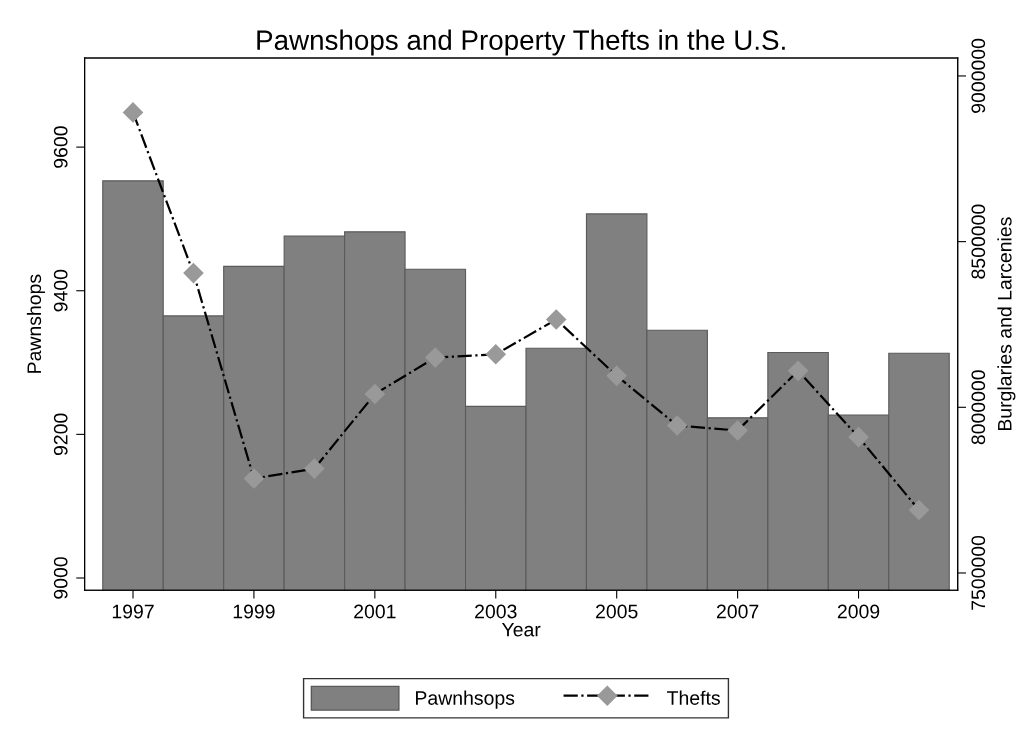  What do you see at coordinates (521, 629) in the screenshot?
I see `x-axis-title: Year` at bounding box center [521, 629].